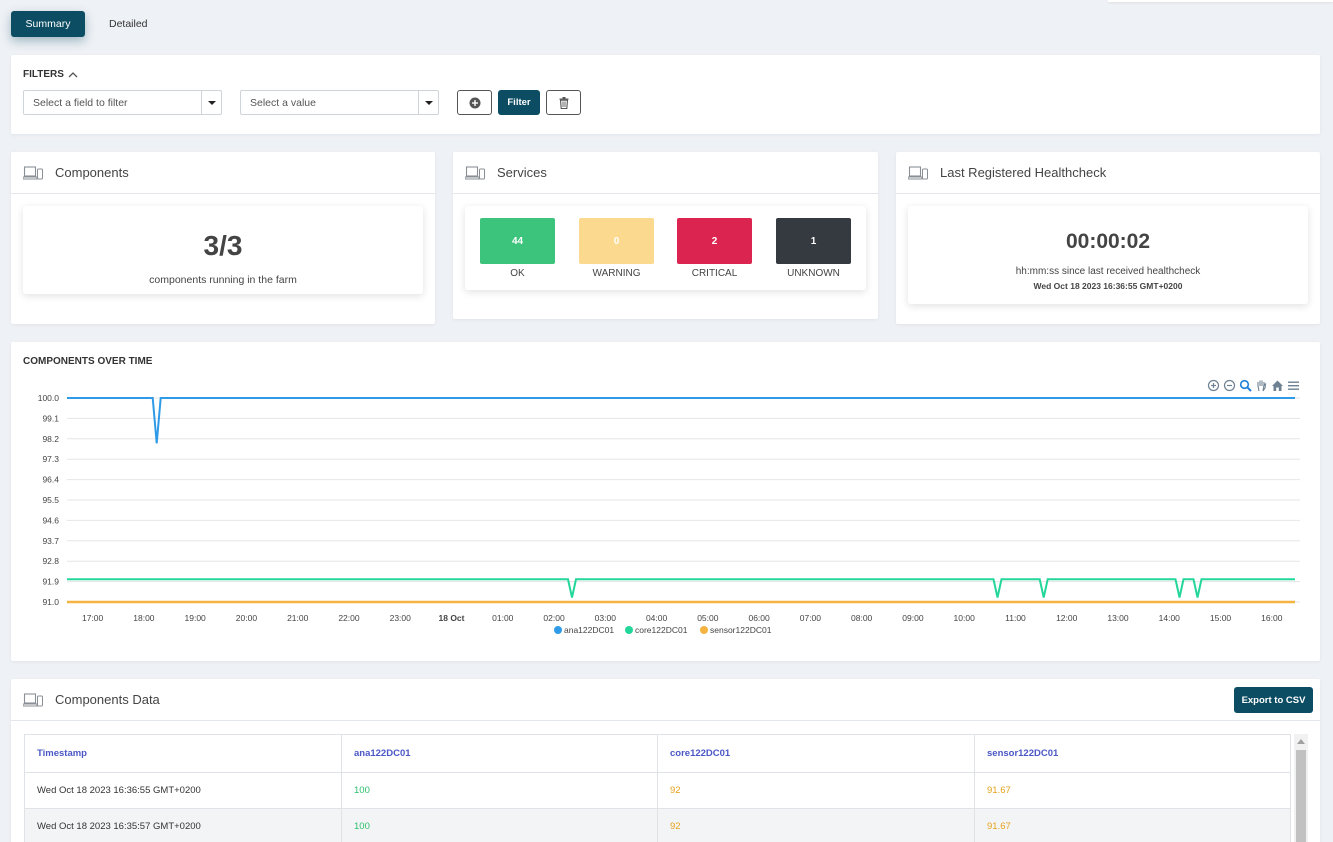  What do you see at coordinates (1253, 385) in the screenshot?
I see `chart-toolbar` at bounding box center [1253, 385].